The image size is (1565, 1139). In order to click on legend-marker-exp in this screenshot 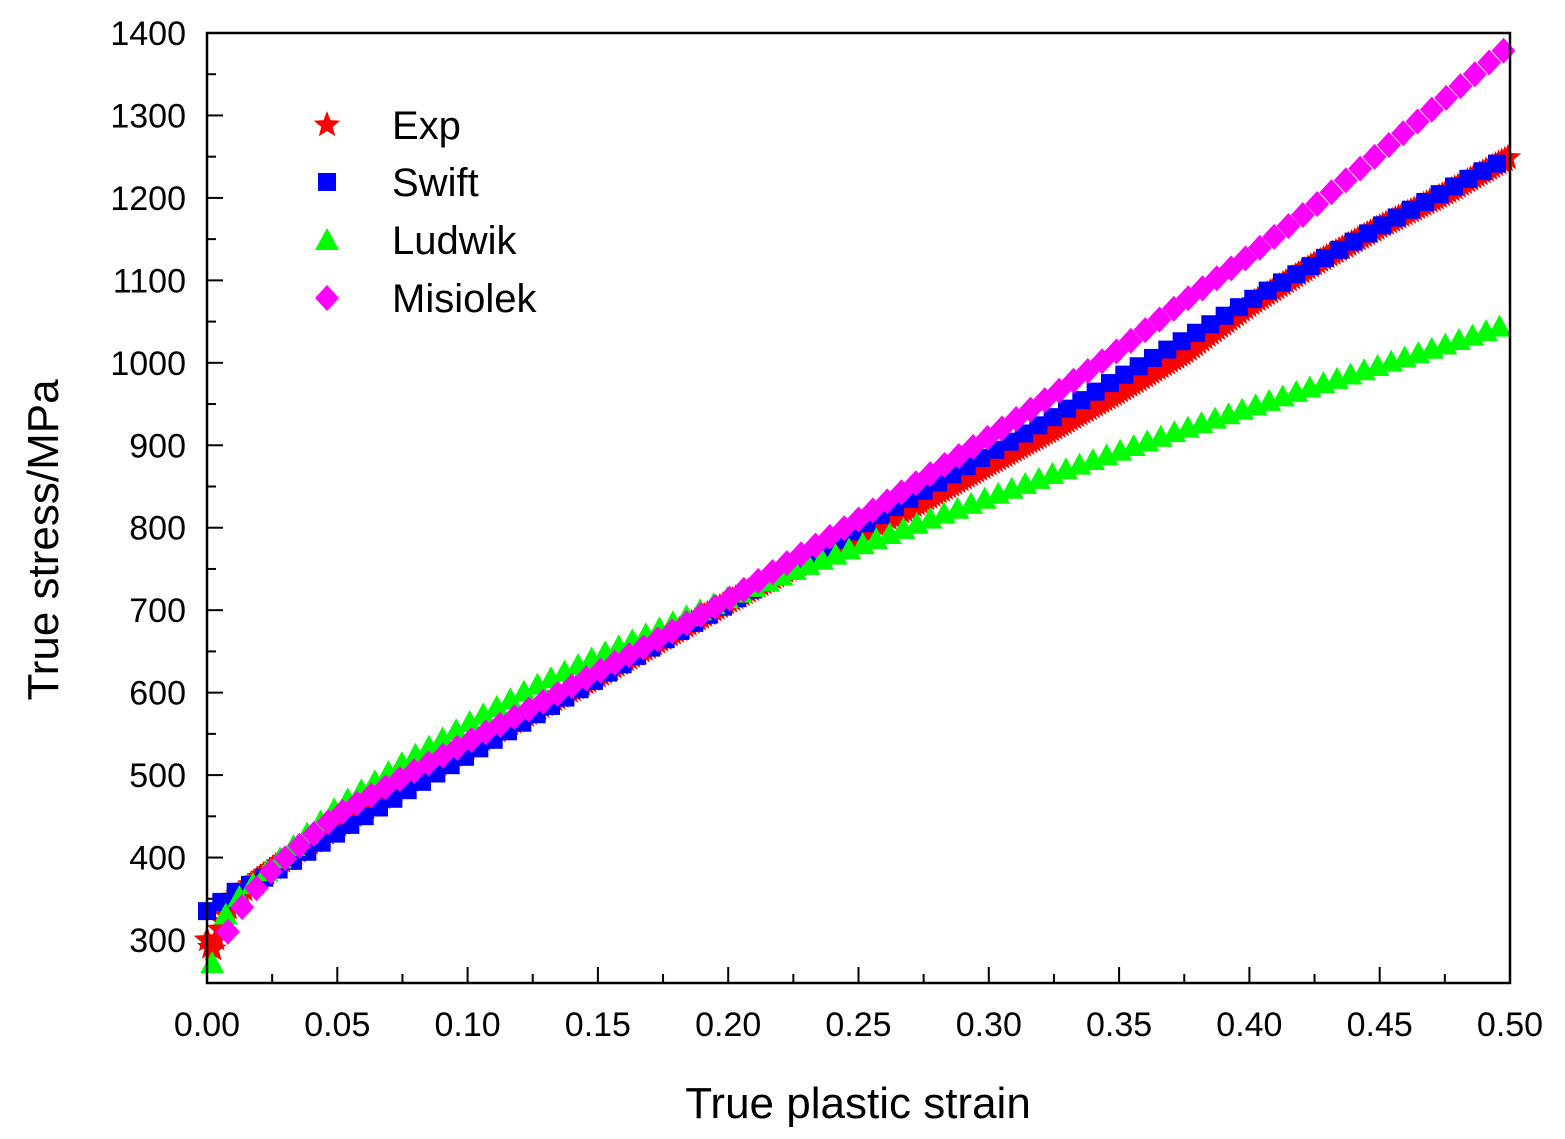, I will do `click(327, 124)`.